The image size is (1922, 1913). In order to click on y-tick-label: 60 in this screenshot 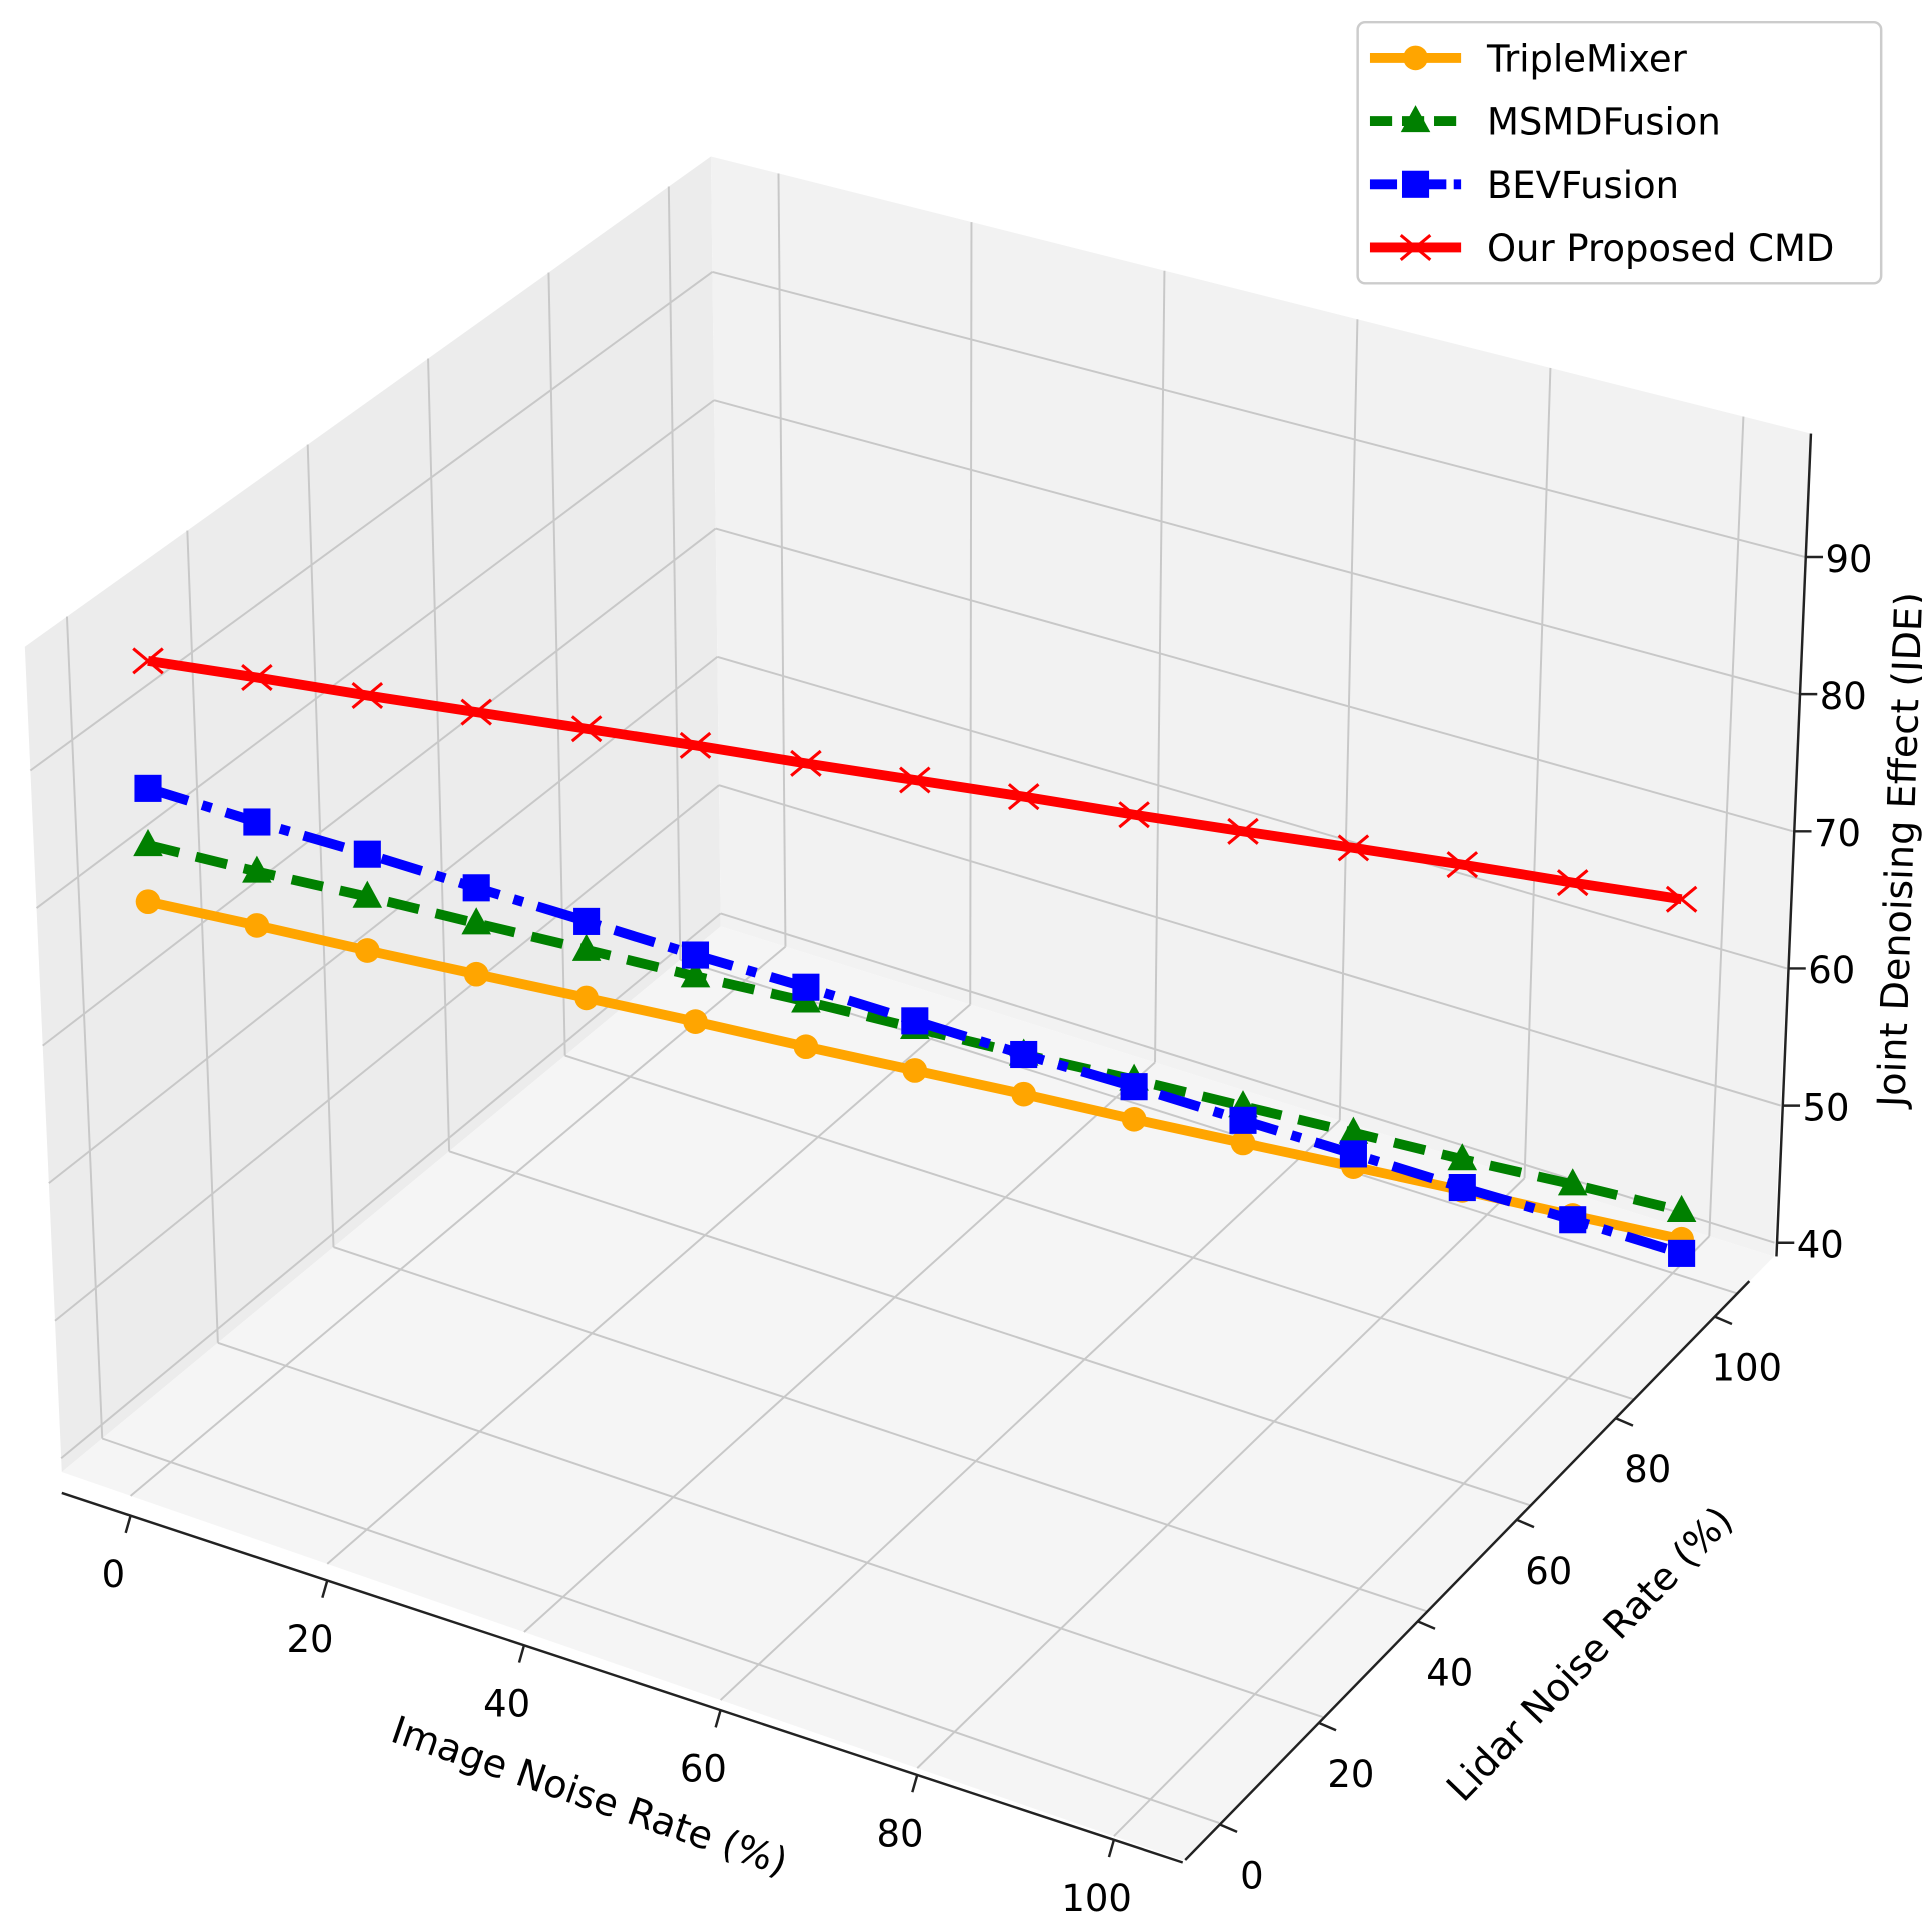, I will do `click(1548, 1571)`.